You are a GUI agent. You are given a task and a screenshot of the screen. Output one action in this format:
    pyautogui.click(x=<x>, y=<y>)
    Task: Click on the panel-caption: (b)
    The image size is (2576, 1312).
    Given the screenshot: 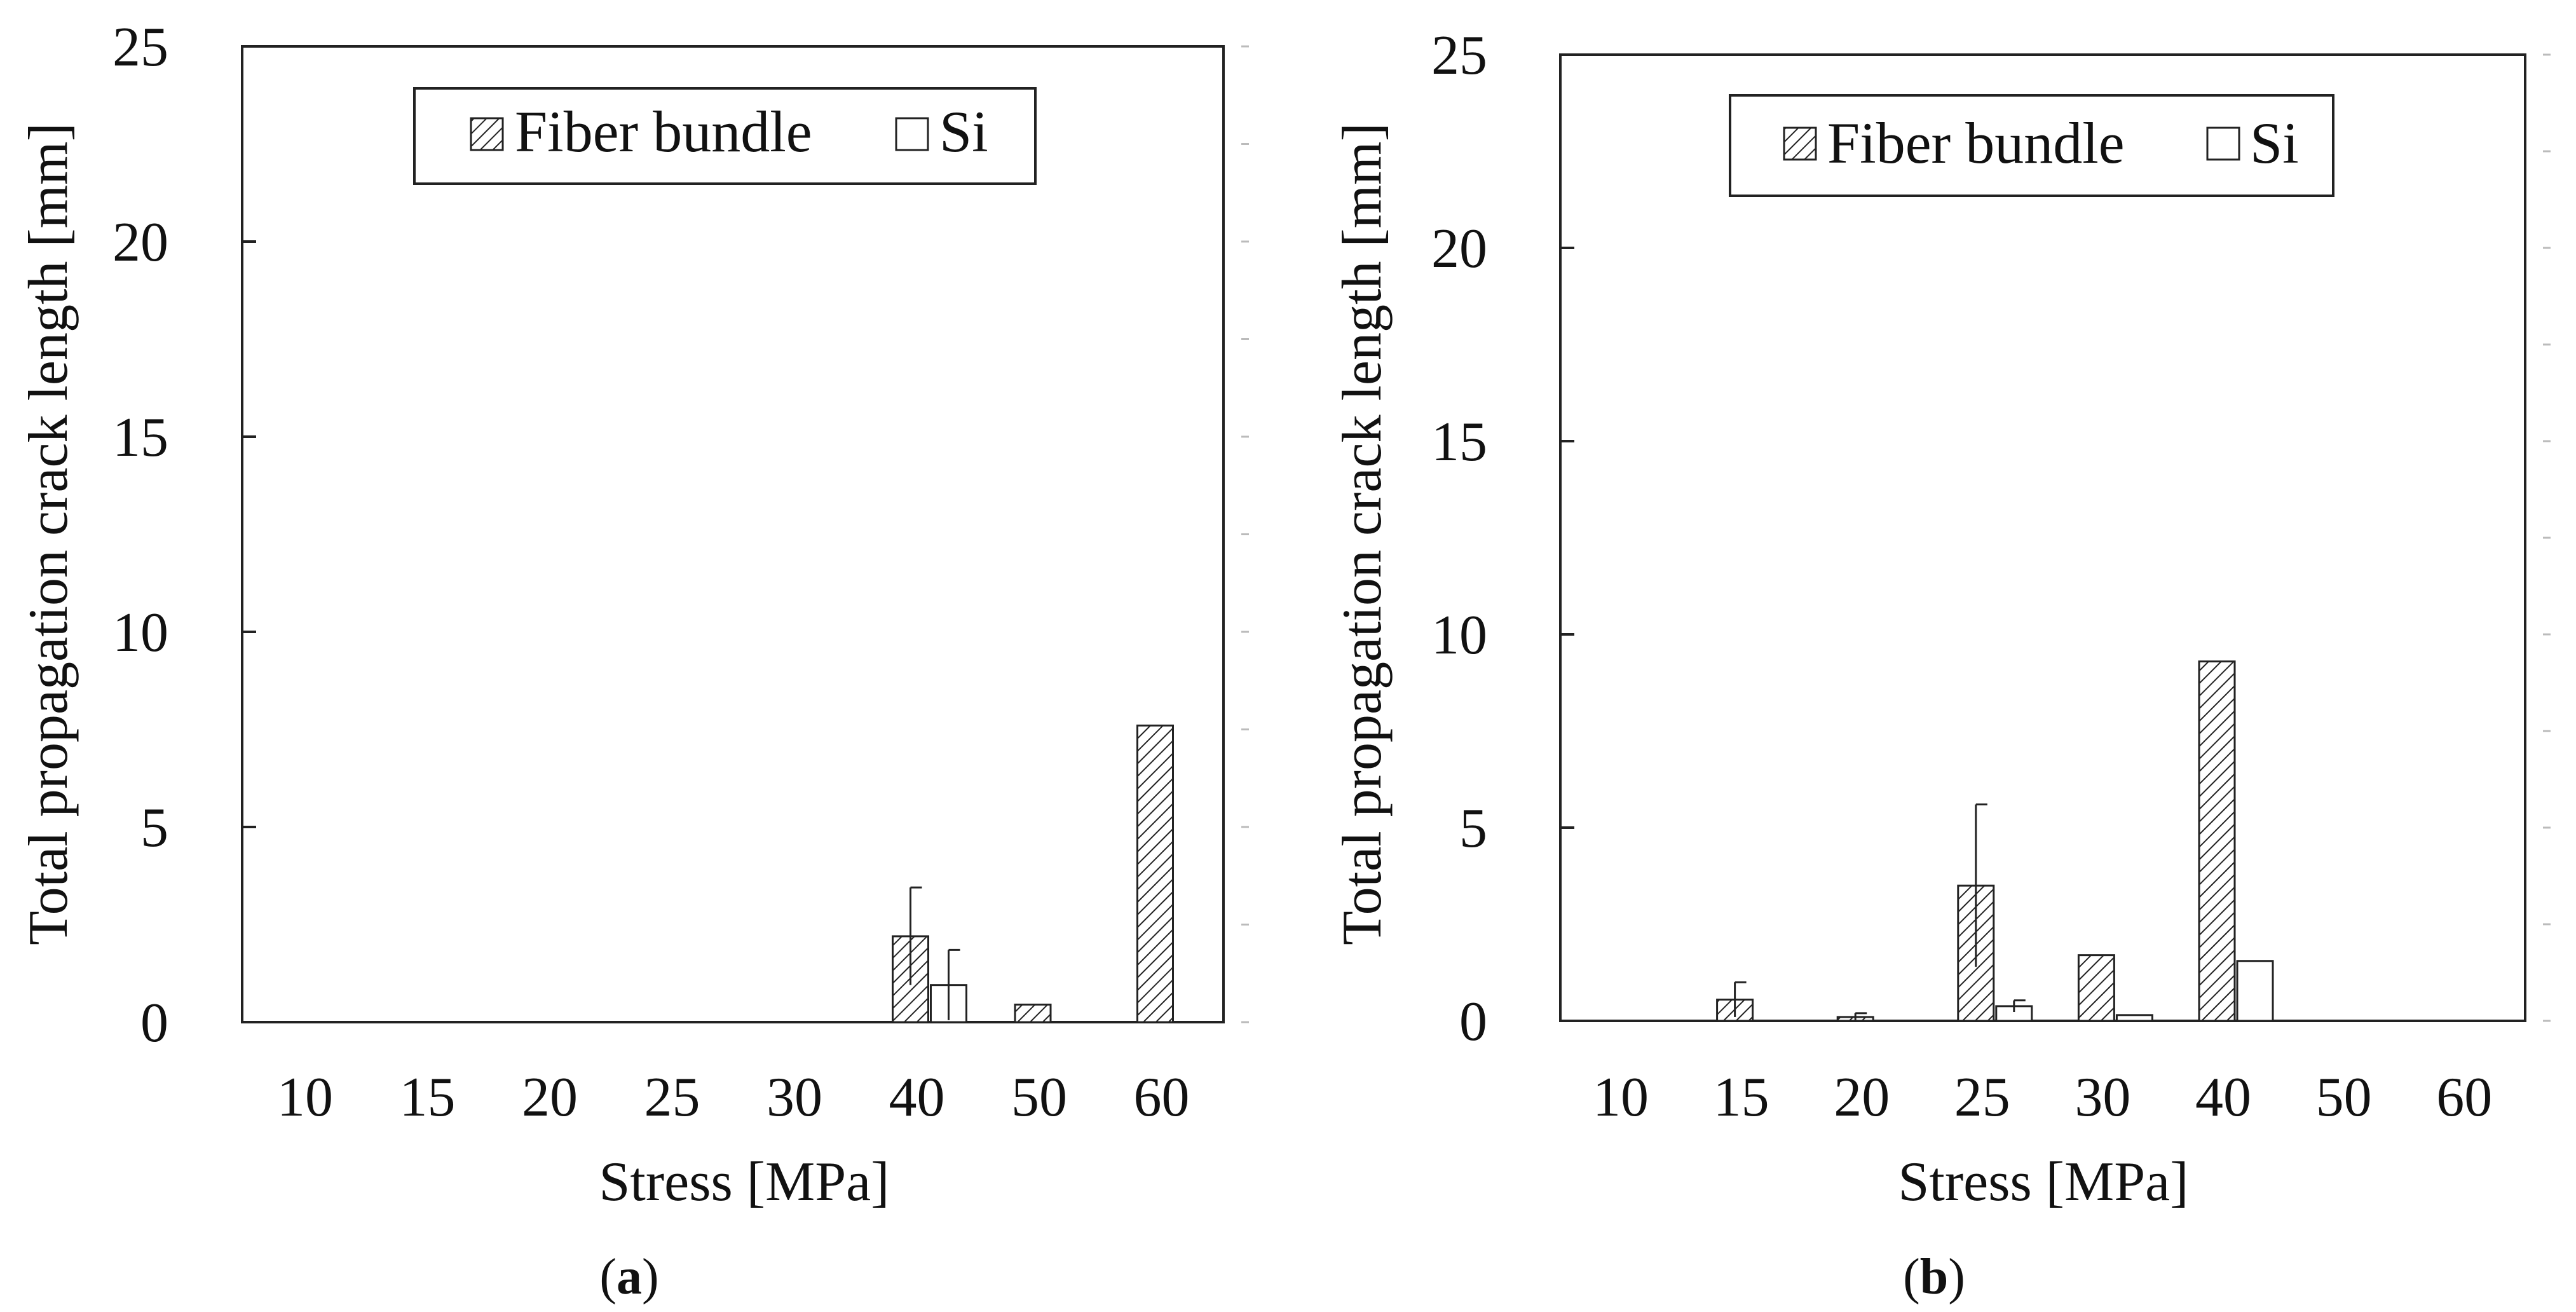 What is the action you would take?
    pyautogui.click(x=1934, y=1277)
    